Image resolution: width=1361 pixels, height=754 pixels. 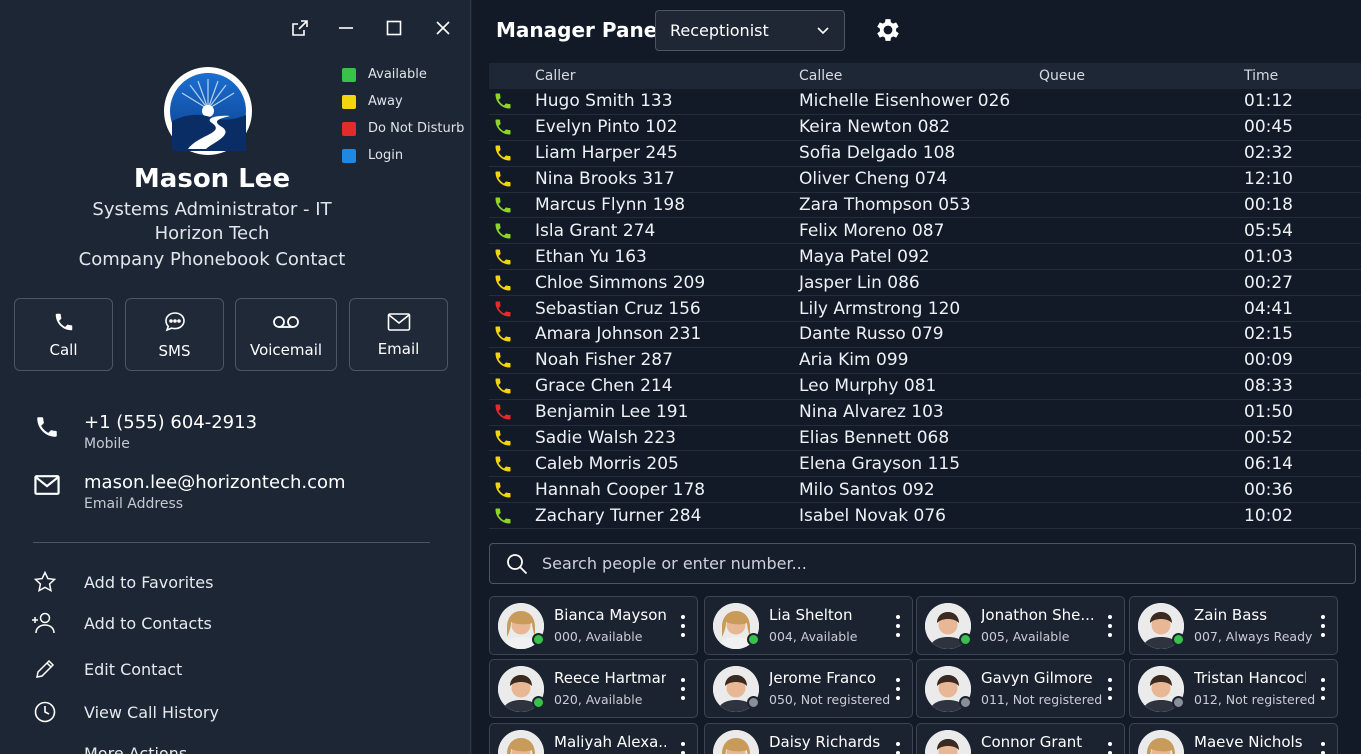 I want to click on people-search, so click(x=922, y=563).